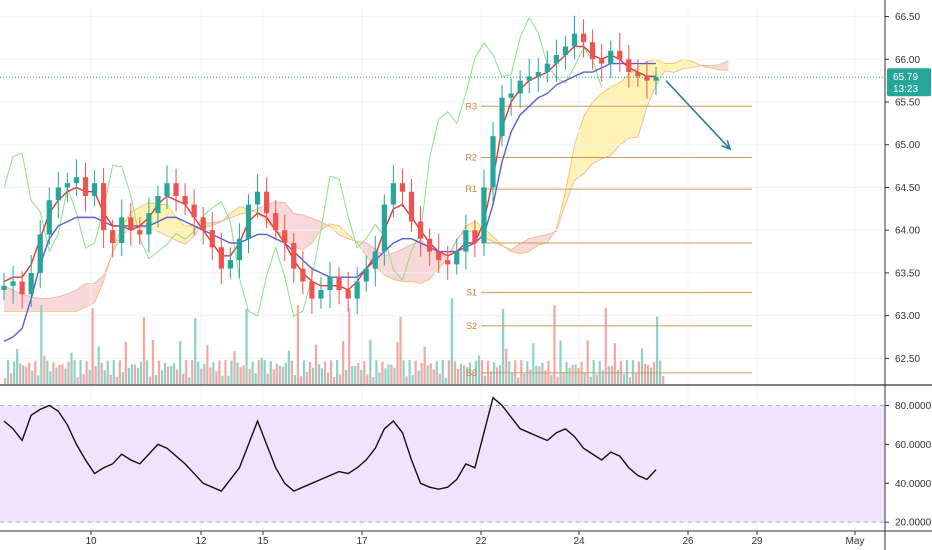  What do you see at coordinates (907, 103) in the screenshot?
I see `price-tick-label: 65.50` at bounding box center [907, 103].